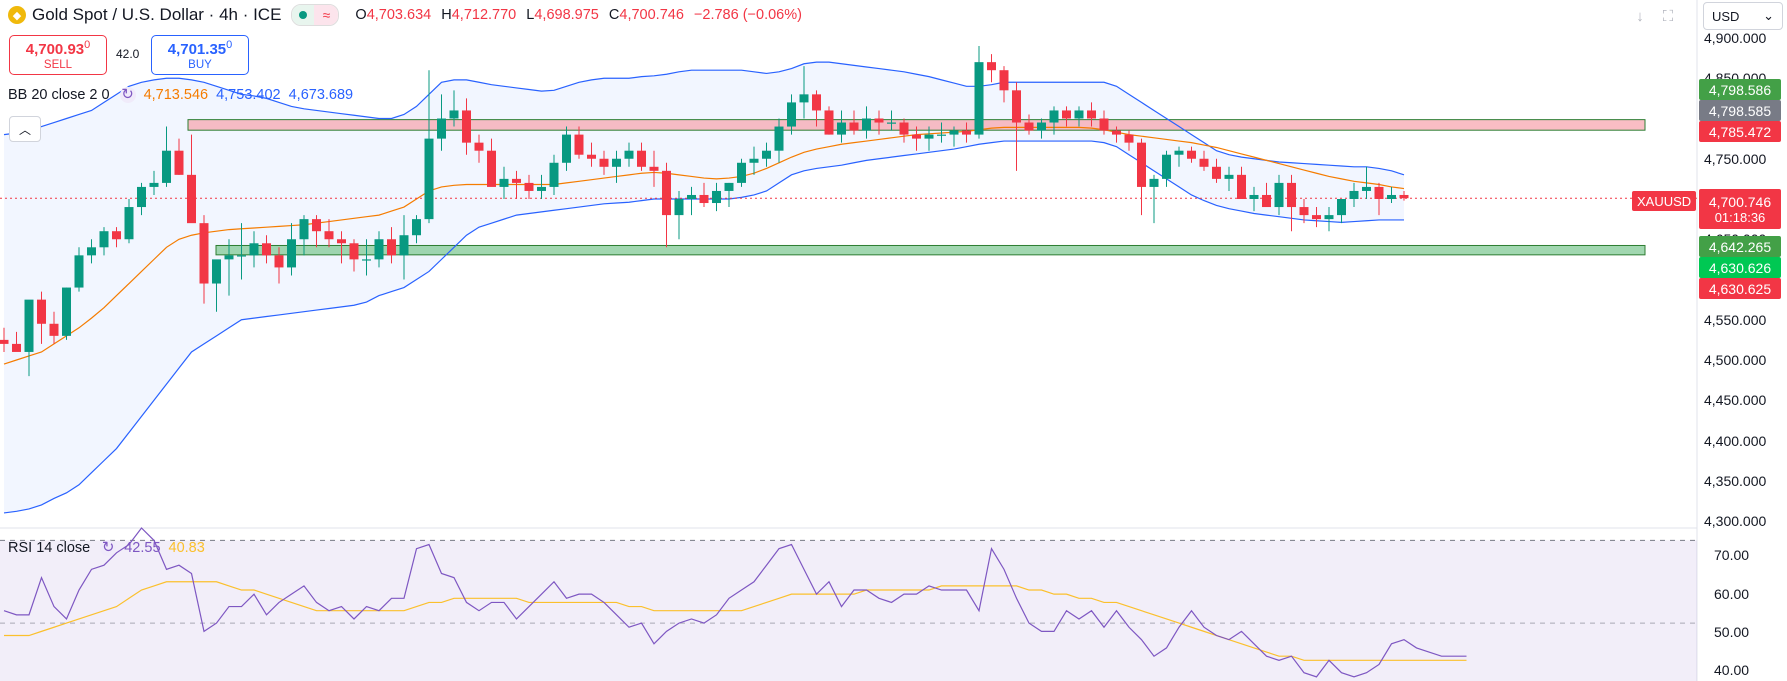 The image size is (1787, 681). Describe the element at coordinates (1664, 201) in the screenshot. I see `symbol-tag: XAUUSD` at that location.